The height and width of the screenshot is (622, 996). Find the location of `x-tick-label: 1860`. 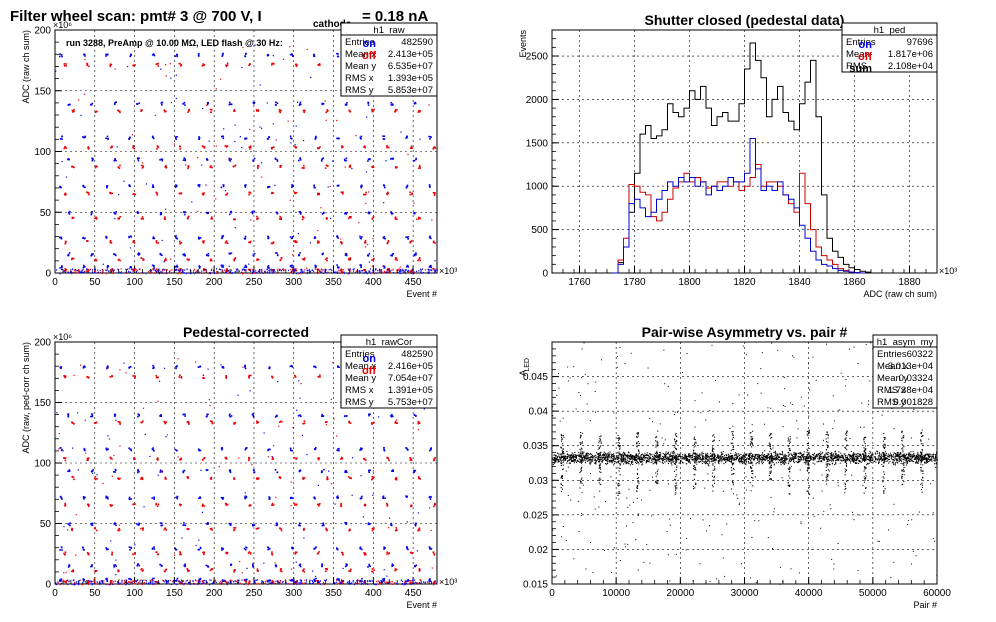

x-tick-label: 1860 is located at coordinates (854, 282).